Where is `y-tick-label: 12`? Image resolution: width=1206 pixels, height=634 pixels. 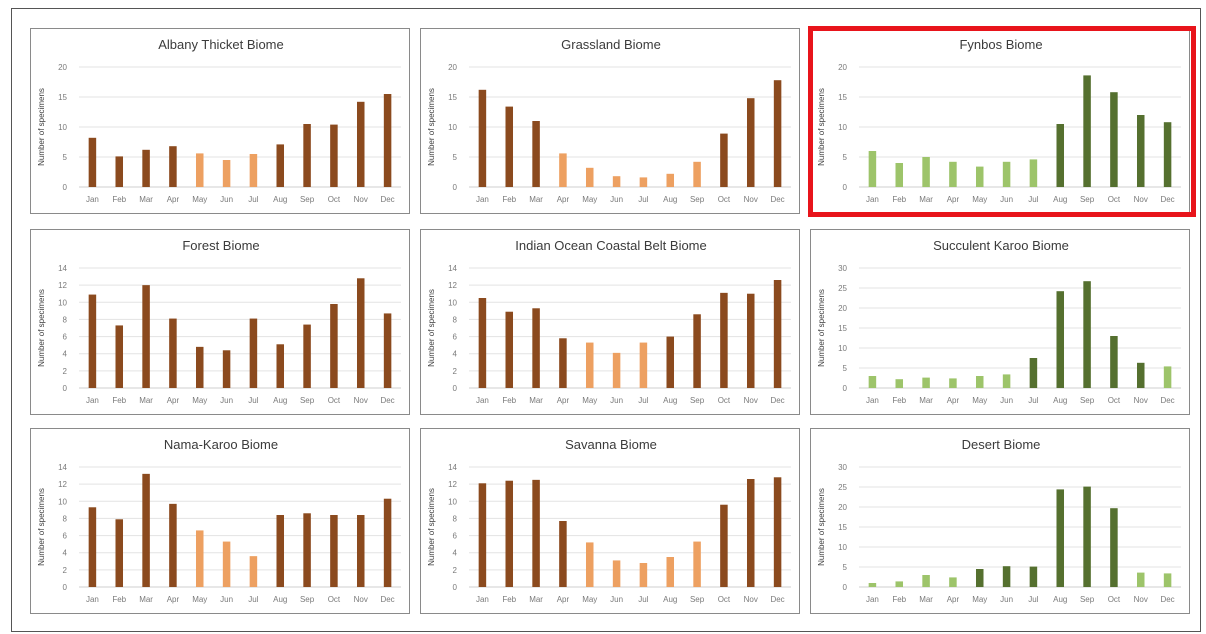 y-tick-label: 12 is located at coordinates (452, 484).